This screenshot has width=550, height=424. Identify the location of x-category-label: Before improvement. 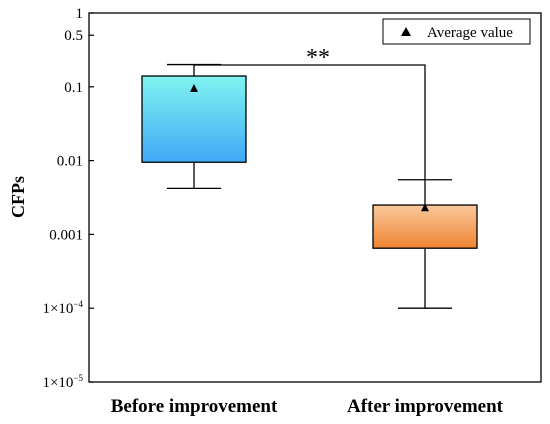
(194, 406).